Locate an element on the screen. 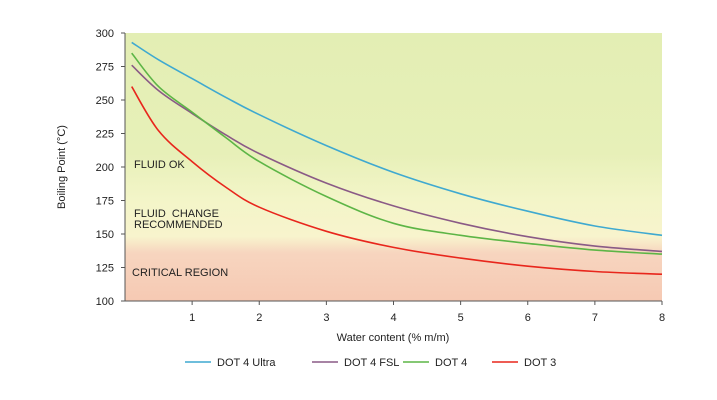  region-label-change-line-2: RECOMMENDED is located at coordinates (178, 225).